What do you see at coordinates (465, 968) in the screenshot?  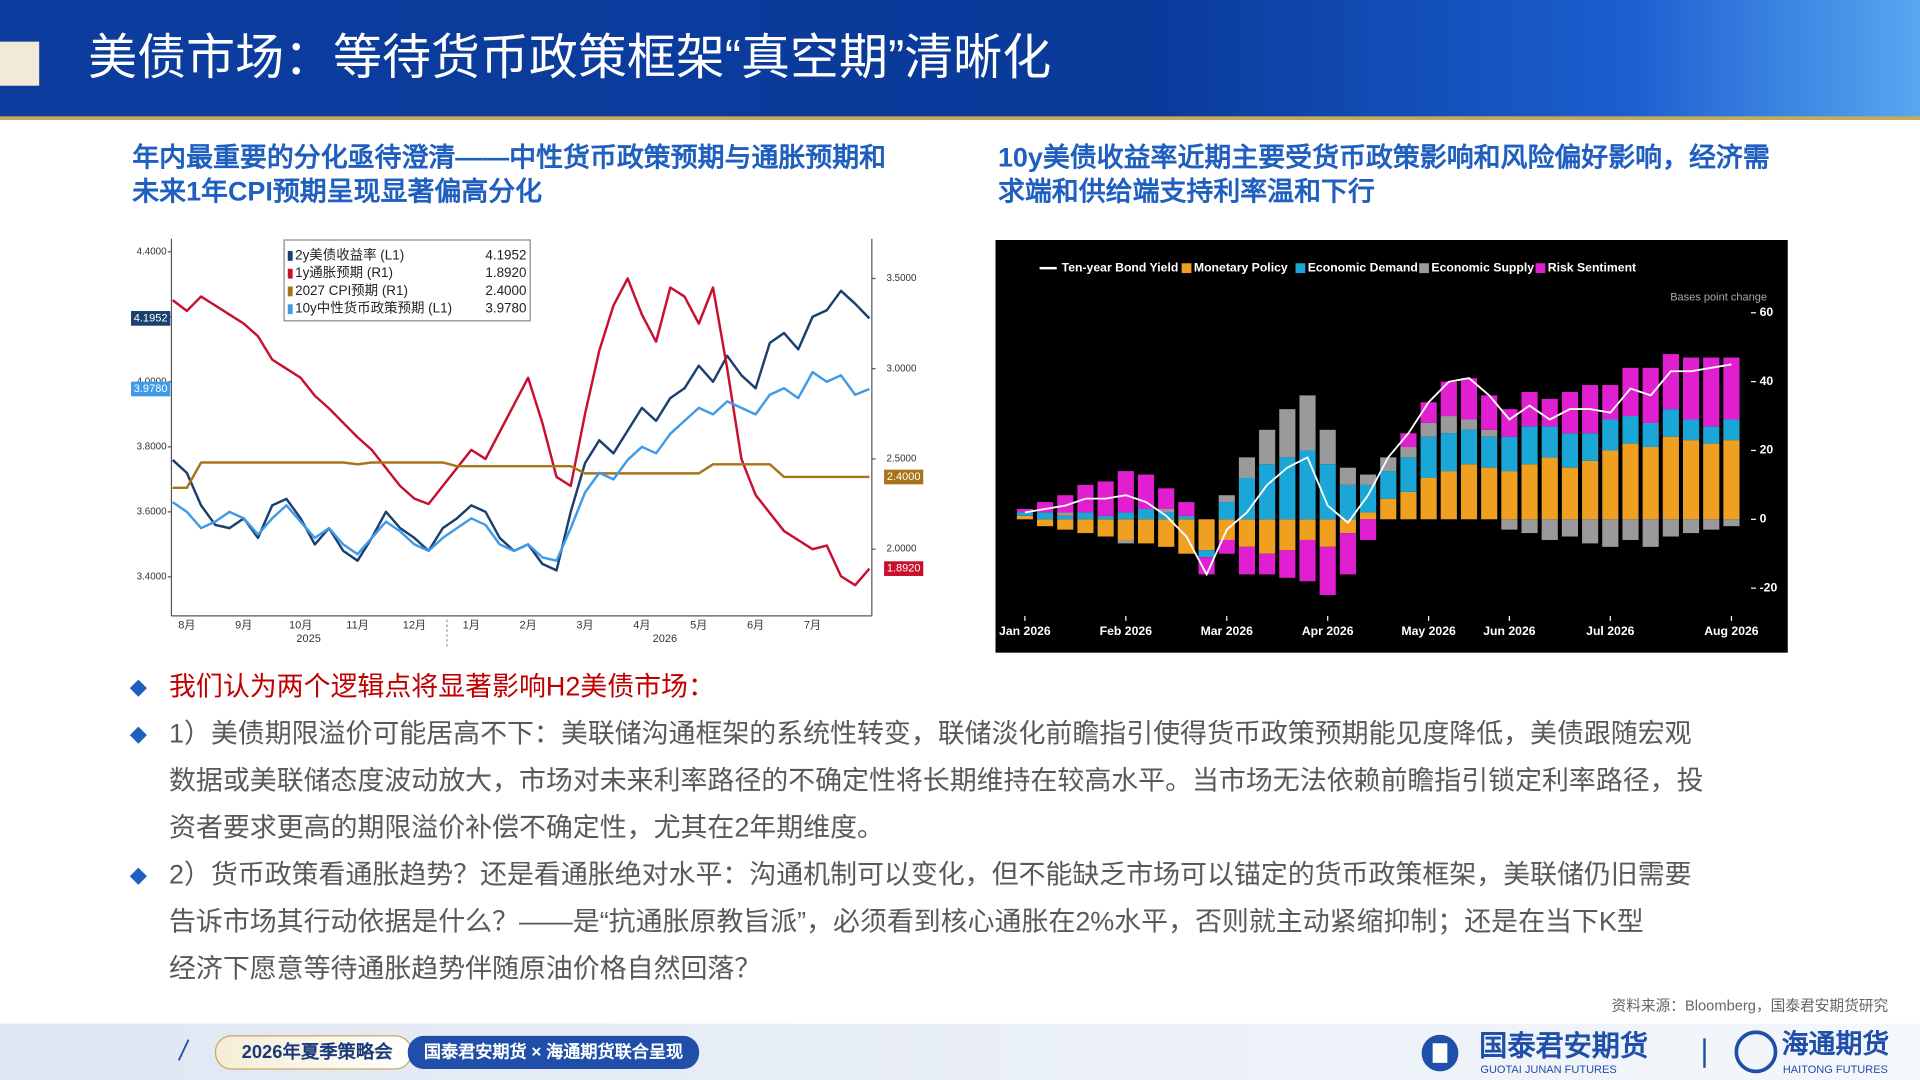 I see `bullet-text: 经济下愿意等待通胀趋势伴随原油价格自然回落？` at bounding box center [465, 968].